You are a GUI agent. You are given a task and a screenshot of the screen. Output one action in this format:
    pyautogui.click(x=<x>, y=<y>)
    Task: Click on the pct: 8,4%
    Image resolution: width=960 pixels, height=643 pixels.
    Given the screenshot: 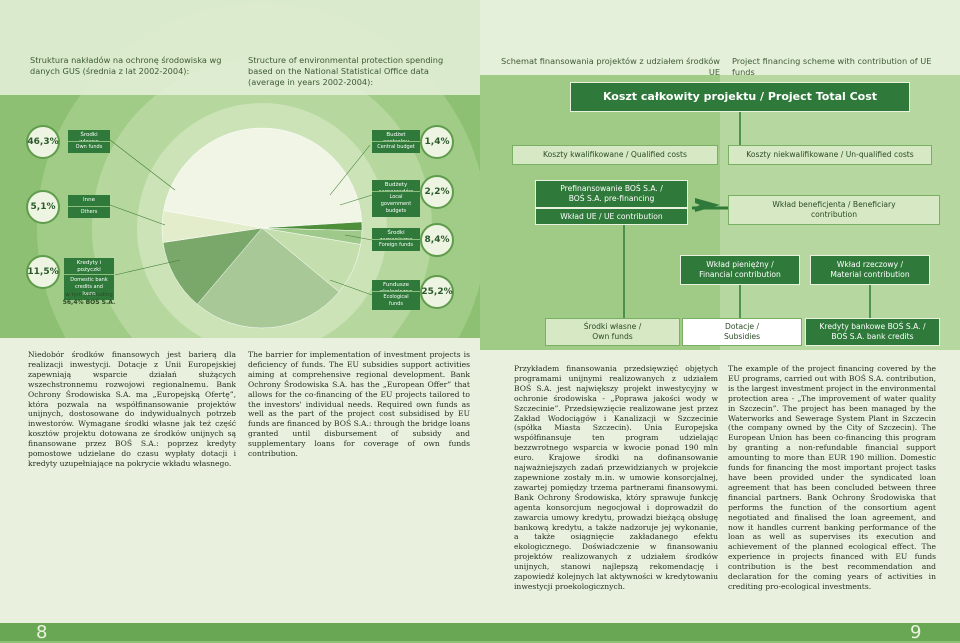 What is the action you would take?
    pyautogui.click(x=437, y=240)
    